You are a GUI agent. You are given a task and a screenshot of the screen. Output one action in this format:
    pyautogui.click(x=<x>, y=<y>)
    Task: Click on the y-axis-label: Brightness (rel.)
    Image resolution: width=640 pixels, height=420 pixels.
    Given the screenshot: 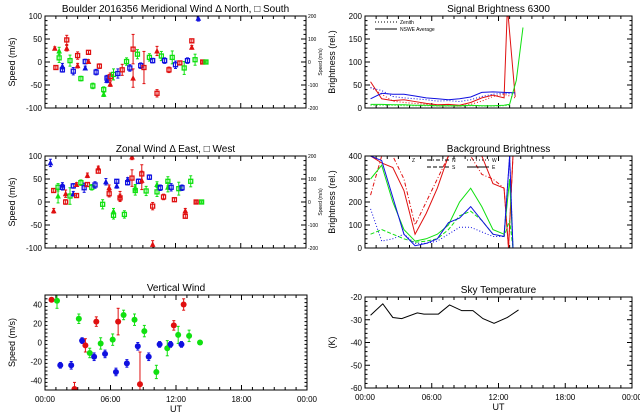 What is the action you would take?
    pyautogui.click(x=332, y=202)
    